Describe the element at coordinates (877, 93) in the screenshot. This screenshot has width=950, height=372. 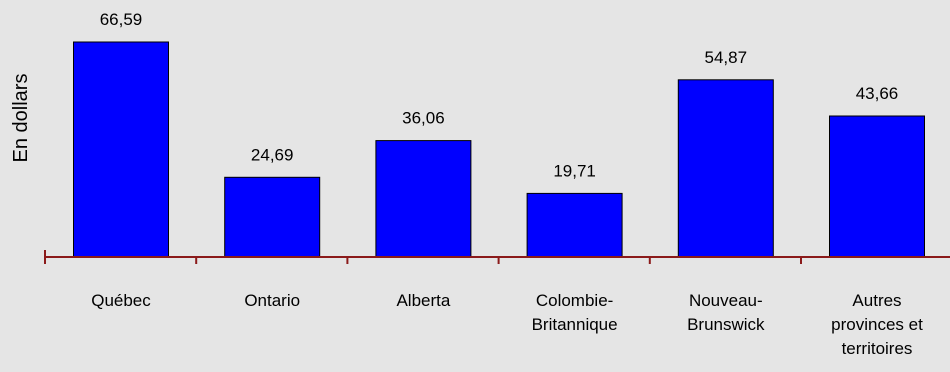
I see `bar-value-label-5: 43,66` at that location.